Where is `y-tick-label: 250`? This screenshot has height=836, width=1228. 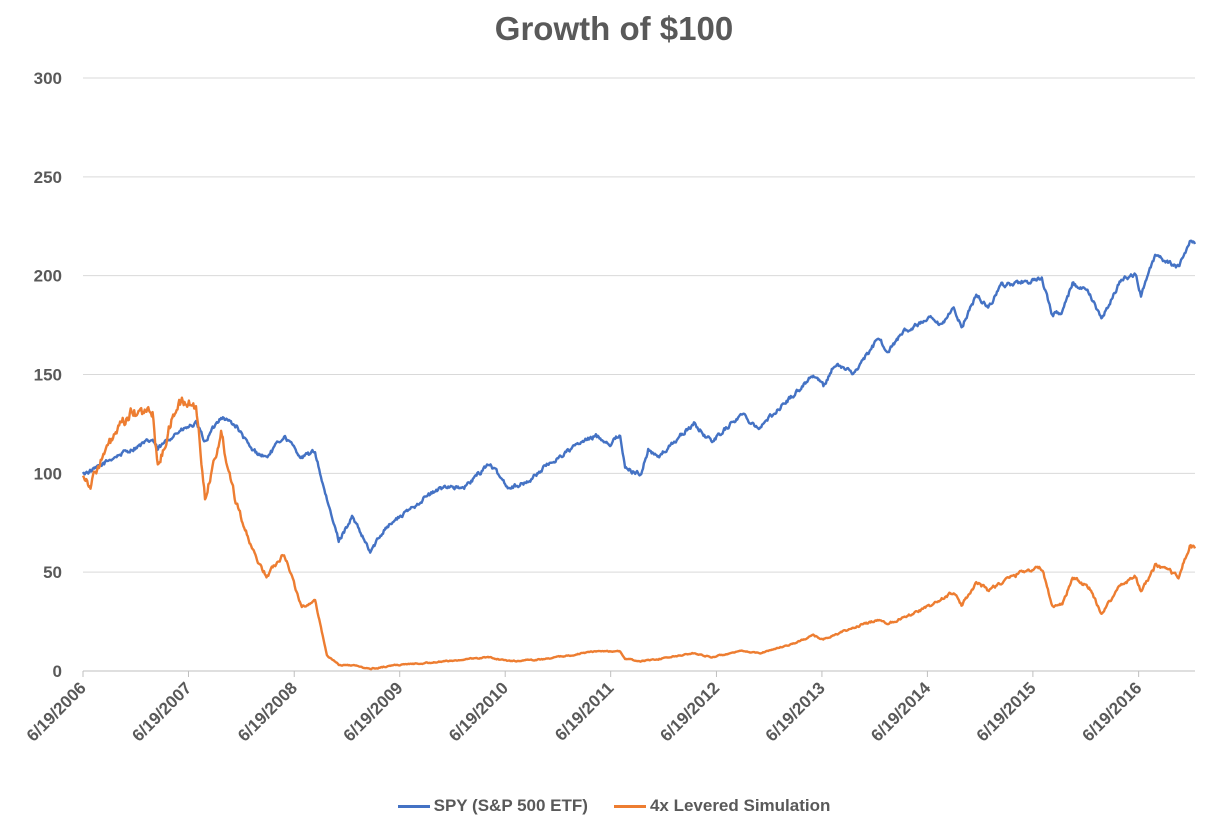
y-tick-label: 250 is located at coordinates (48, 177).